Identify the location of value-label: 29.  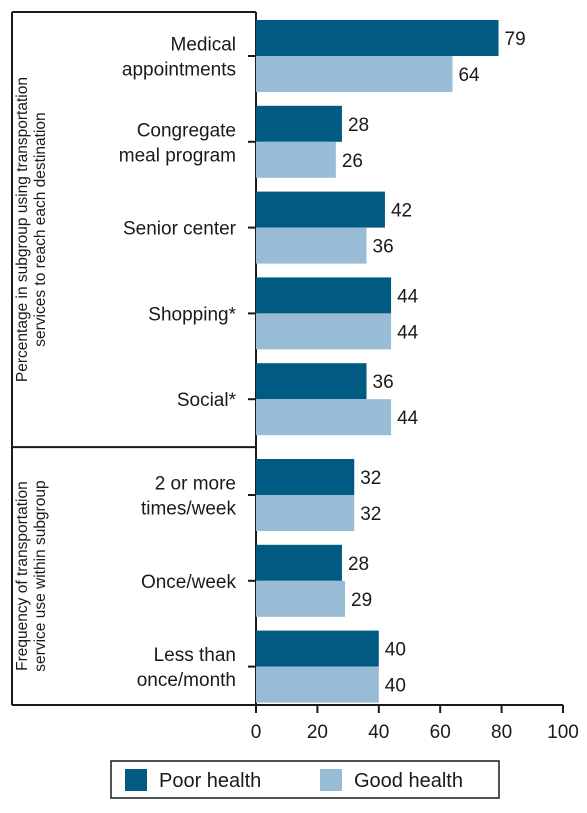
(361, 600).